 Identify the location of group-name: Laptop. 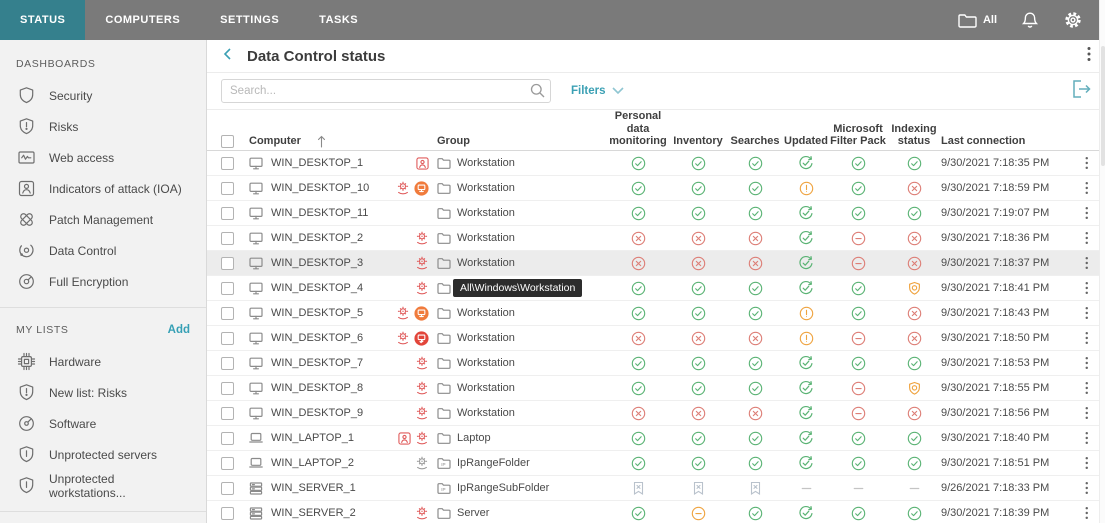
(474, 438).